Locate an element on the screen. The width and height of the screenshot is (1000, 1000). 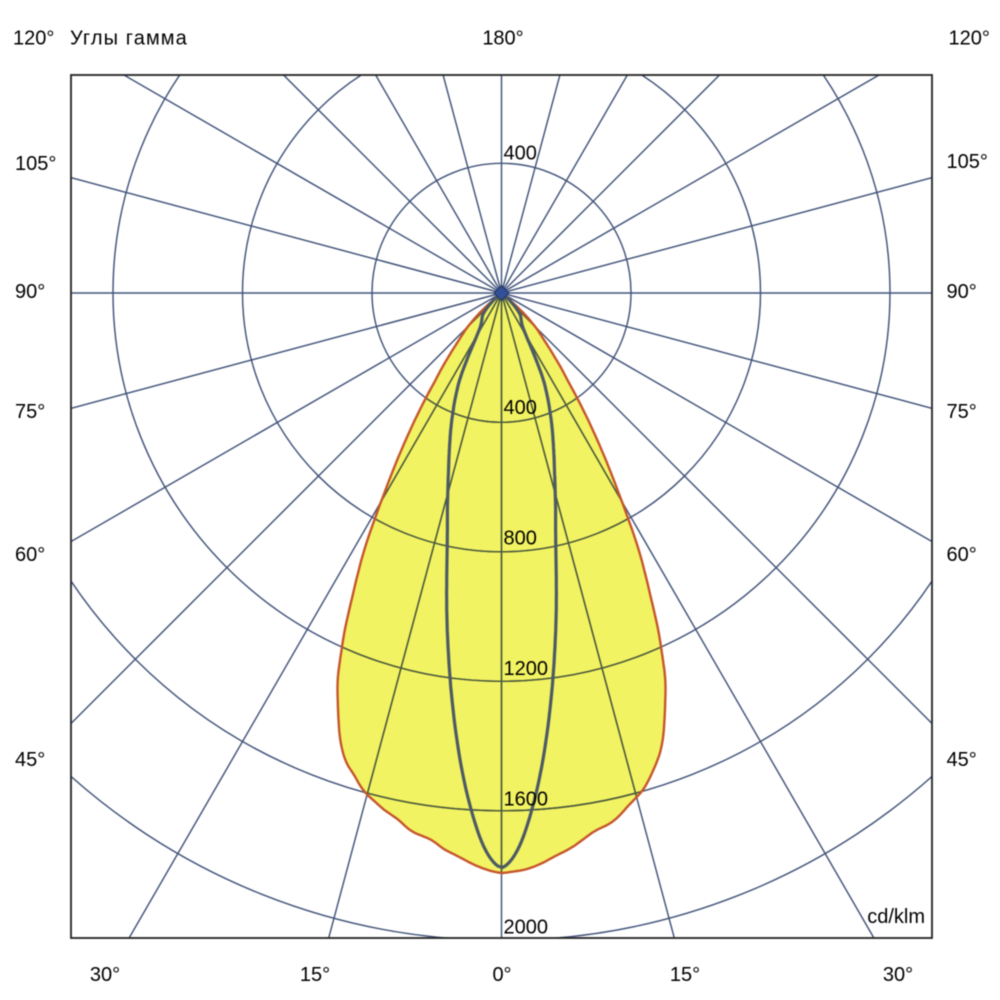
svg-text: Углы гамма is located at coordinates (129, 39).